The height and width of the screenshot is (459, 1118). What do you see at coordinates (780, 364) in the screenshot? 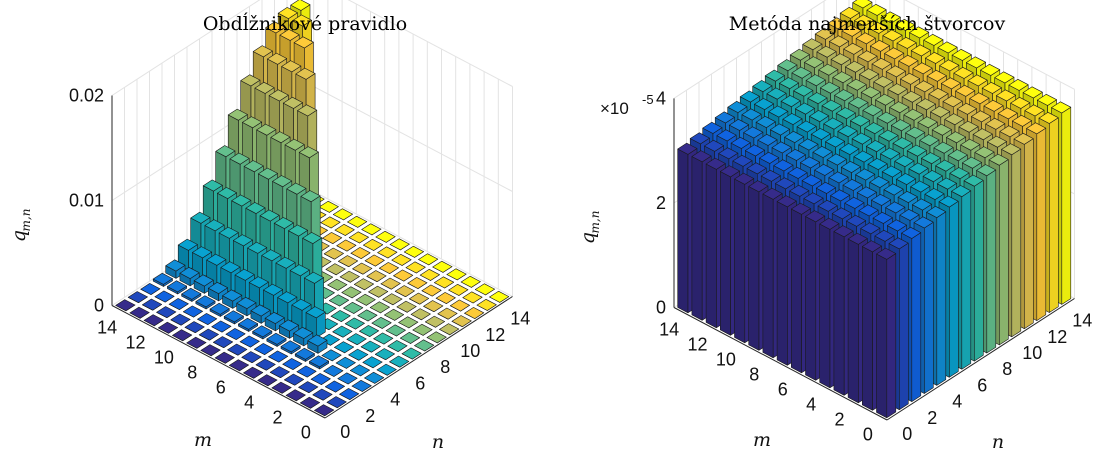
I see `m-axis-line` at bounding box center [780, 364].